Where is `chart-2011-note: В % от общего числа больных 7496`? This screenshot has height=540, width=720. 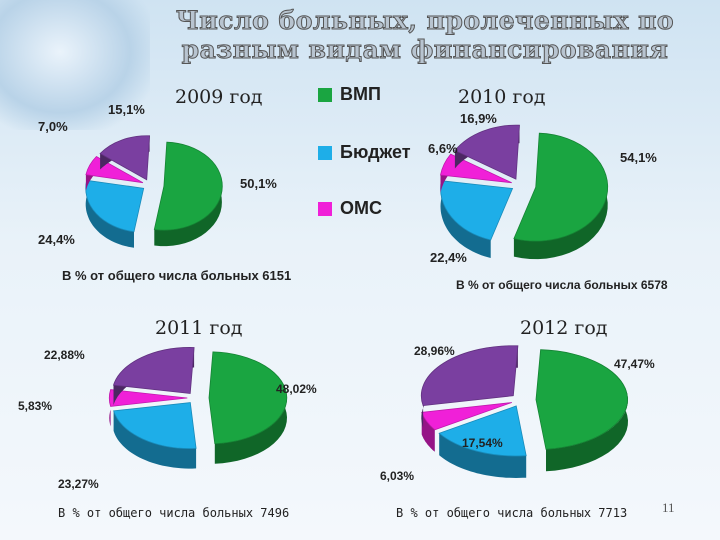
chart-2011-note: В % от общего числа больных 7496 is located at coordinates (174, 513).